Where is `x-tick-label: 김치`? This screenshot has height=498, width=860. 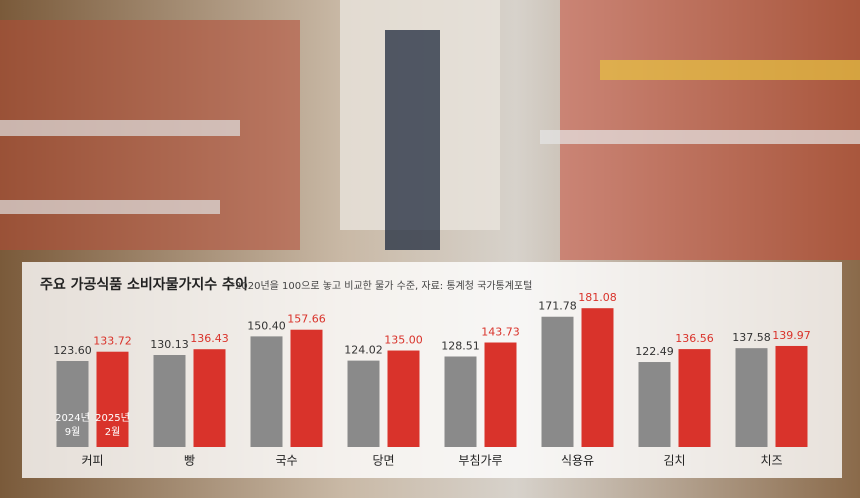
x-tick-label: 김치 is located at coordinates (674, 461).